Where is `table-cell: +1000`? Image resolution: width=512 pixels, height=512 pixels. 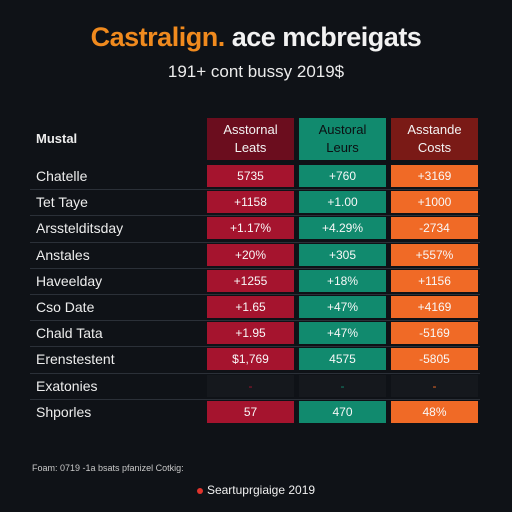 table-cell: +1000 is located at coordinates (434, 202).